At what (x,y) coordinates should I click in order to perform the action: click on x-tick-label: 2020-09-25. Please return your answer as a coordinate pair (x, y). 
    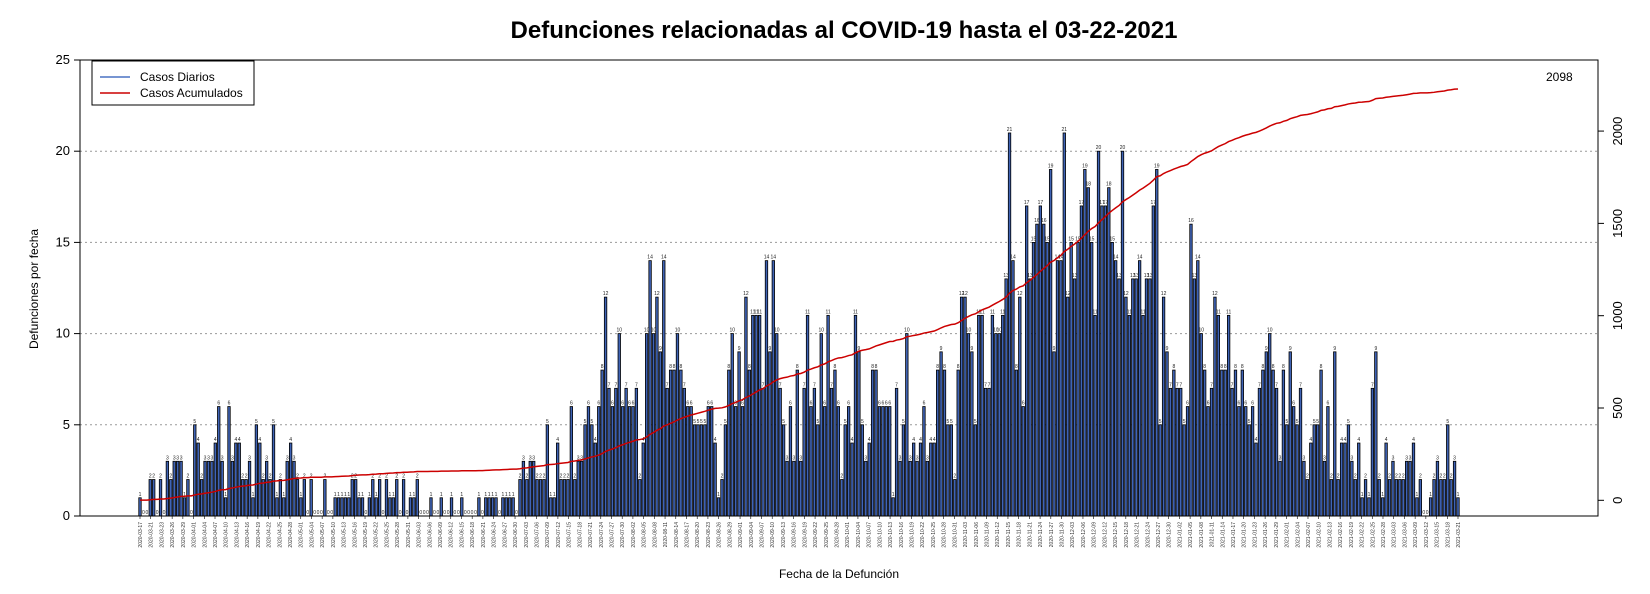
    Looking at the image, I should click on (827, 535).